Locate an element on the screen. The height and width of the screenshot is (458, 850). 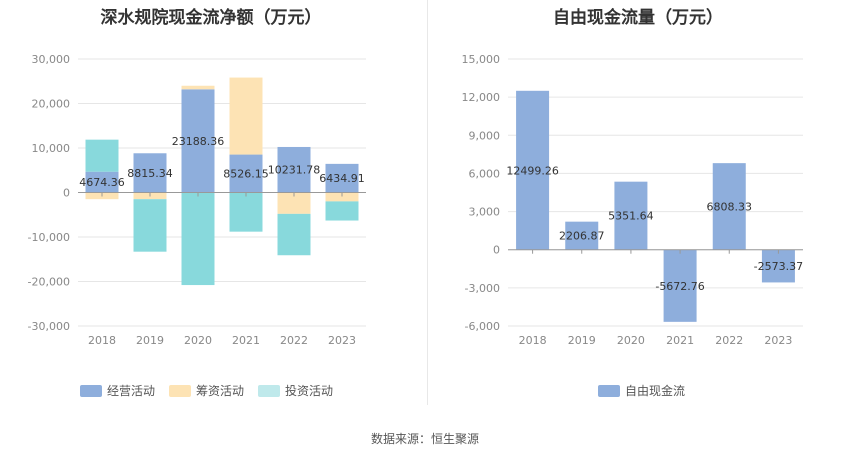
y-tick-label: 30,000 is located at coordinates (51, 59).